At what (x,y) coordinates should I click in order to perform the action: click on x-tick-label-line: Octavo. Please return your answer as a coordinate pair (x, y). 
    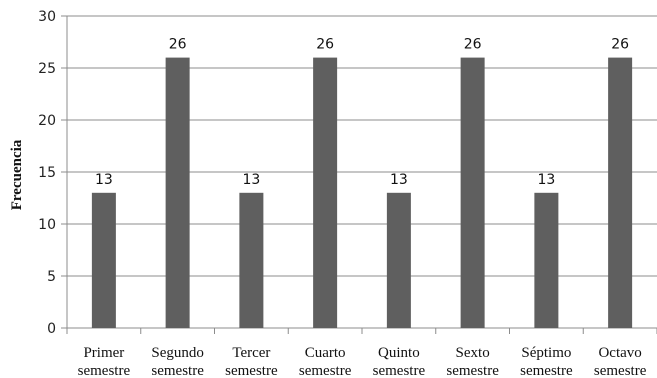
    Looking at the image, I should click on (619, 353).